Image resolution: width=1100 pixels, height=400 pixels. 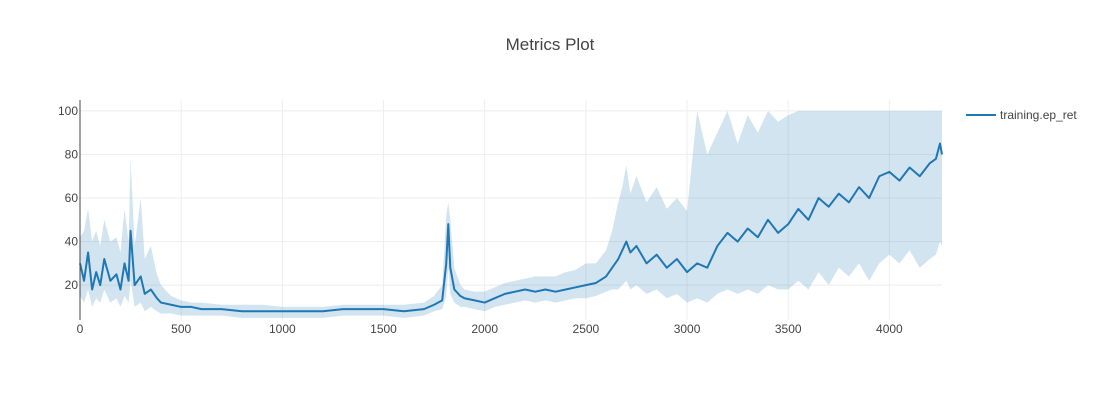 I want to click on x-tick-label: 1000, so click(x=282, y=329).